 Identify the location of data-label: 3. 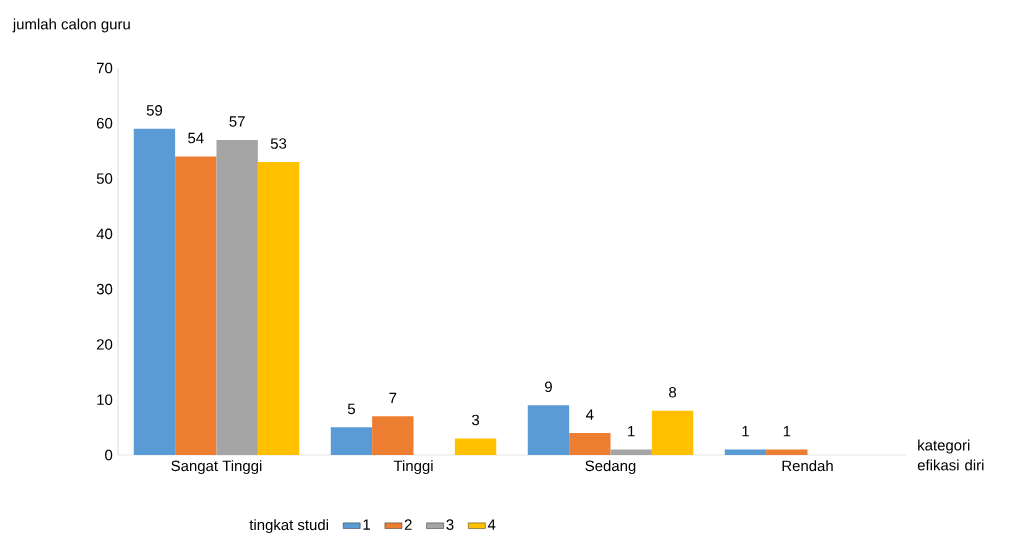
(475, 420).